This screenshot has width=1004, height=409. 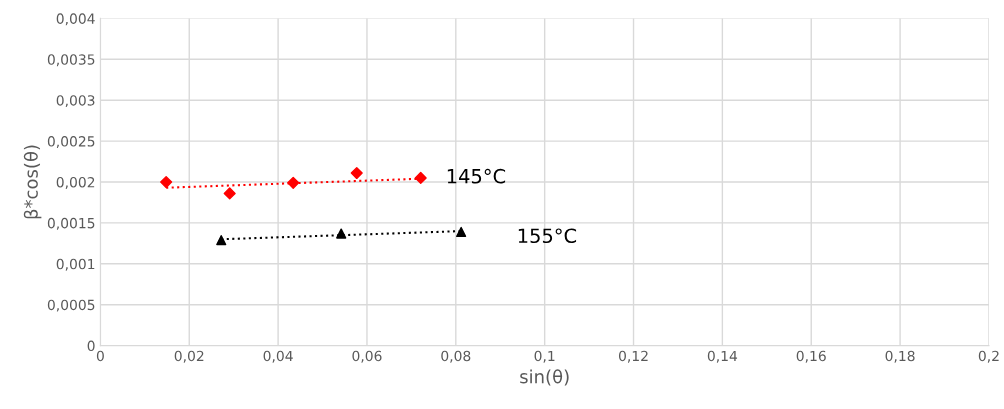 I want to click on x-tick-label: 0,06, so click(x=367, y=356).